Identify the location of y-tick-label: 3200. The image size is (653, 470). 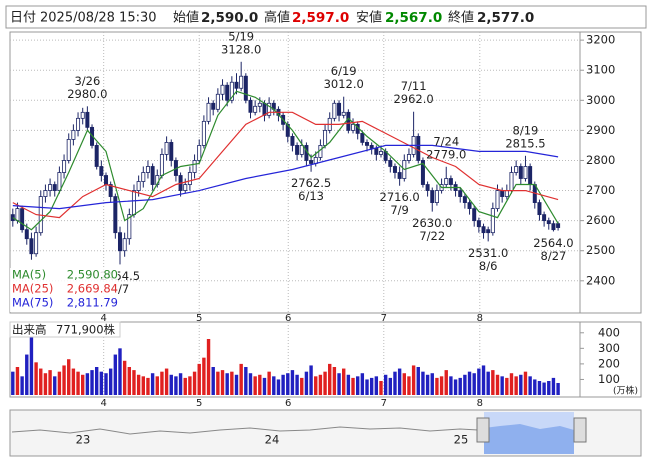
(600, 40).